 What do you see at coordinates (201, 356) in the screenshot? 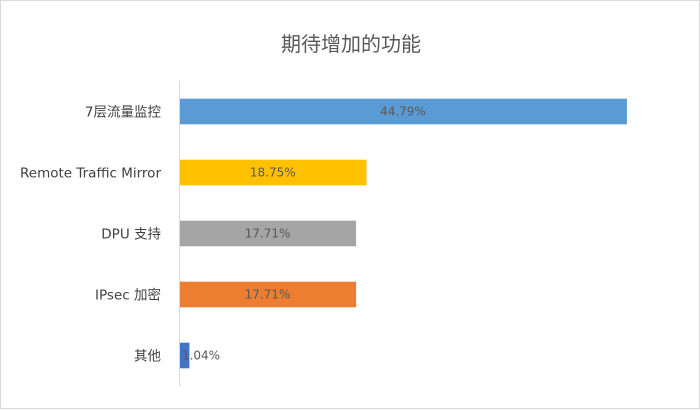
I see `data-label-4: 1.04%` at bounding box center [201, 356].